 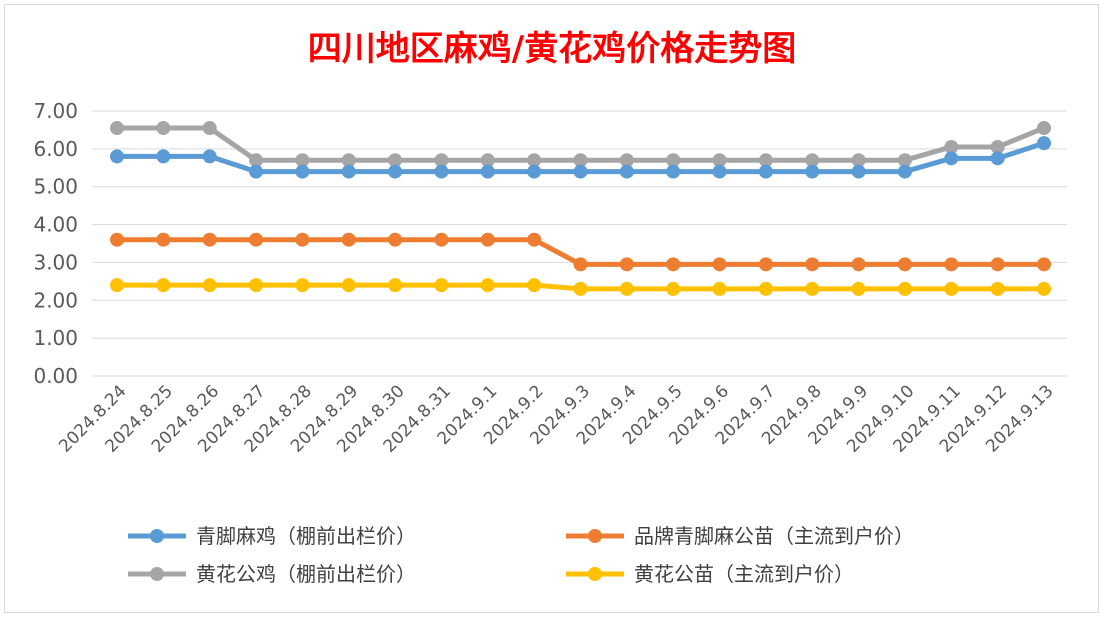 I want to click on chart-title: 四川地区麻鸡/黄花鸡价格走势图, so click(x=552, y=49).